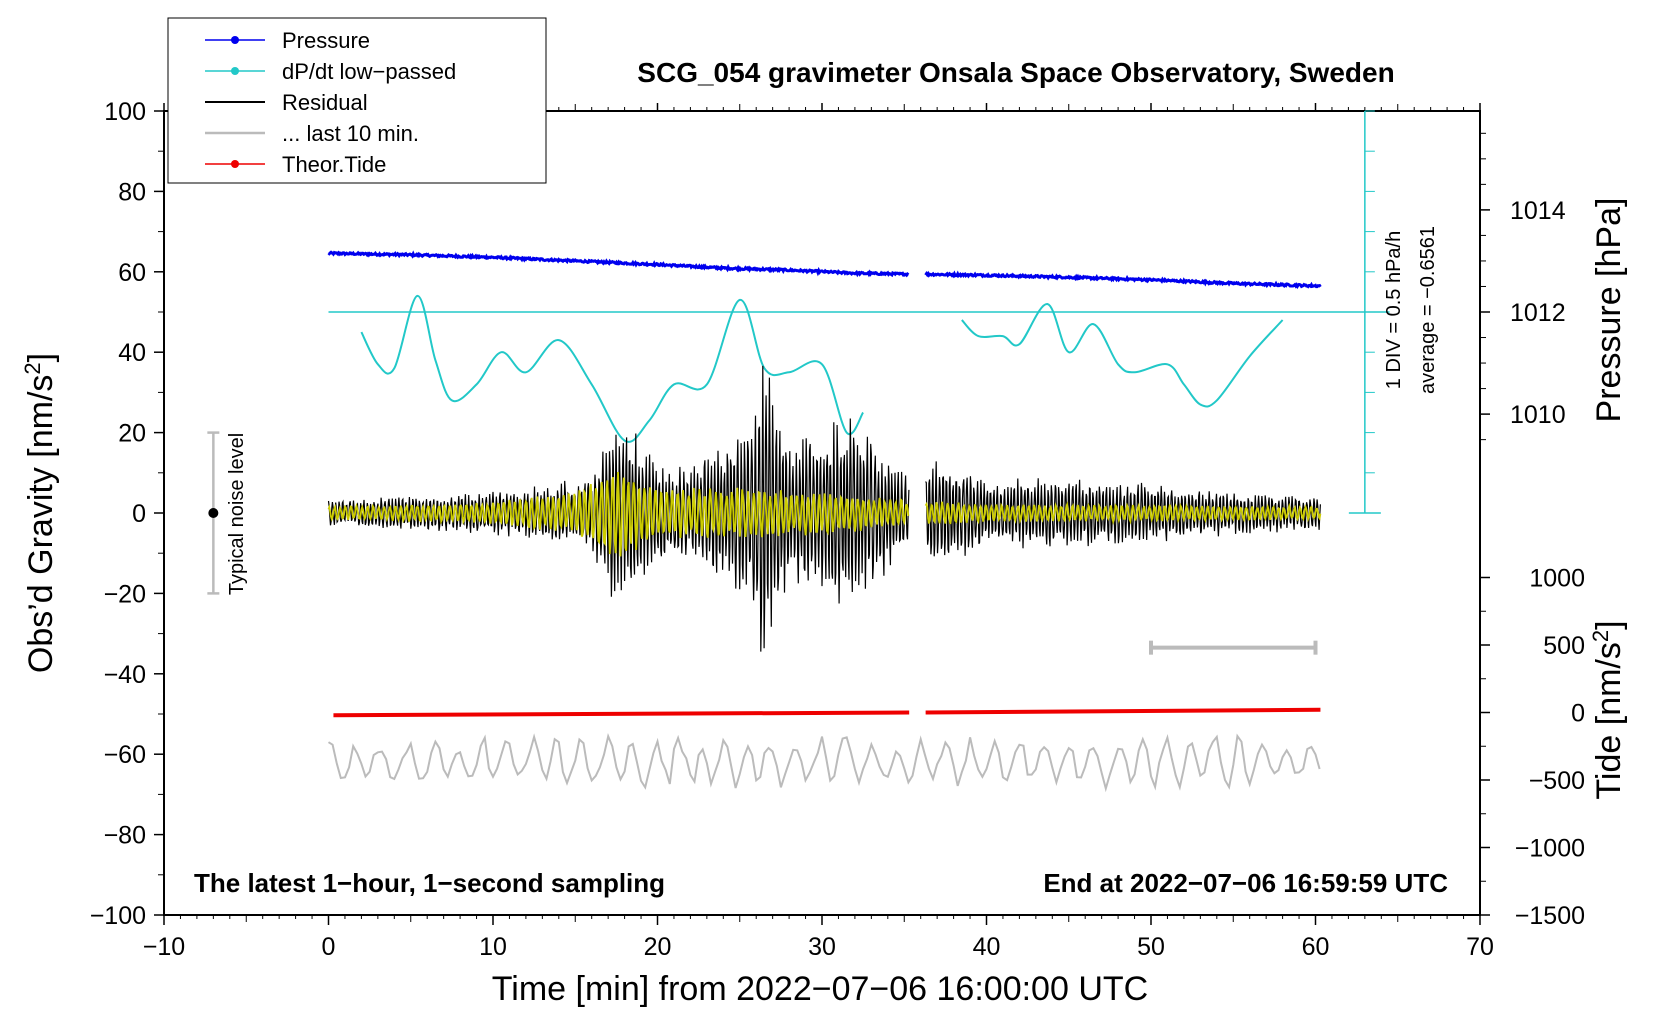 This screenshot has width=1660, height=1020. What do you see at coordinates (824, 763) in the screenshot?
I see `last-10-min-line` at bounding box center [824, 763].